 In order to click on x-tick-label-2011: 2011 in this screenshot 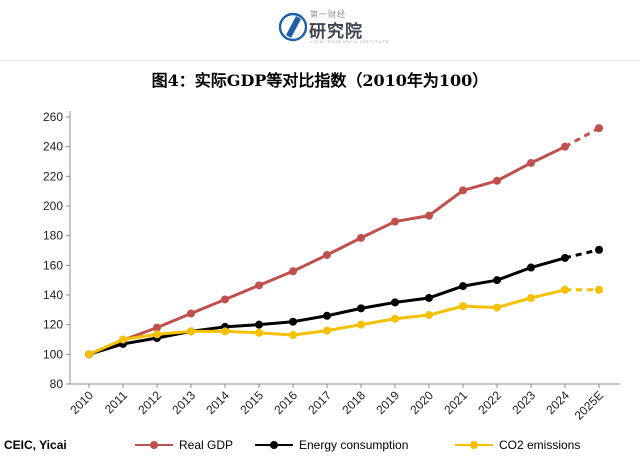, I will do `click(116, 402)`.